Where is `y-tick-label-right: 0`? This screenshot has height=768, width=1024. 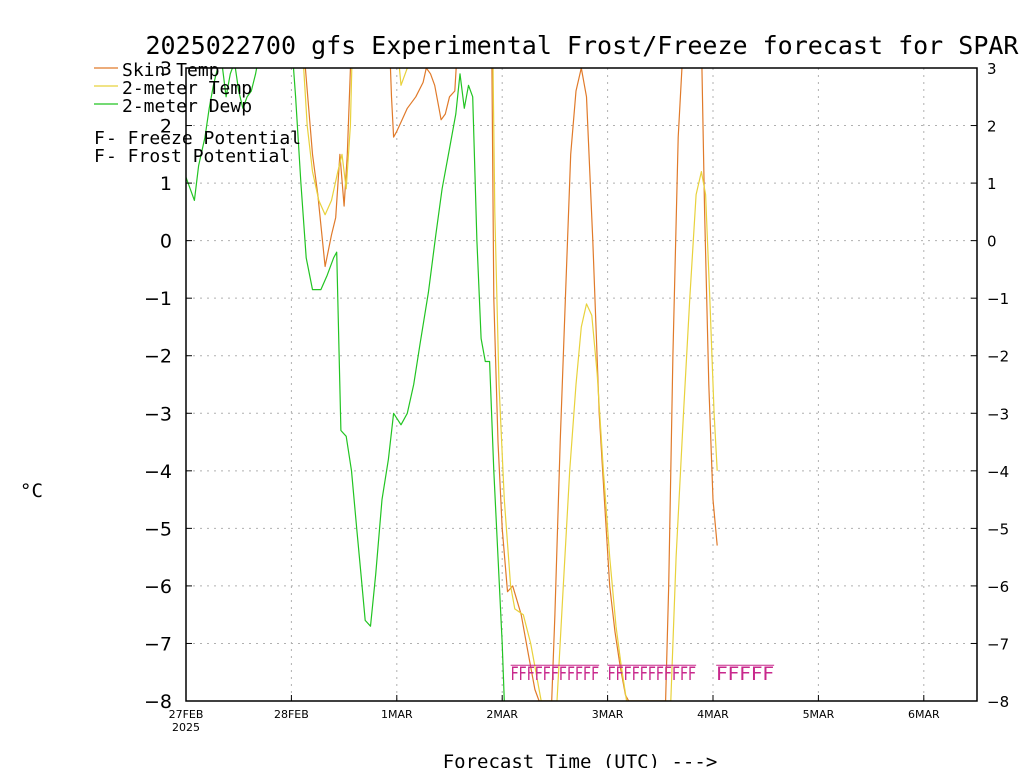 y-tick-label-right: 0 is located at coordinates (992, 242).